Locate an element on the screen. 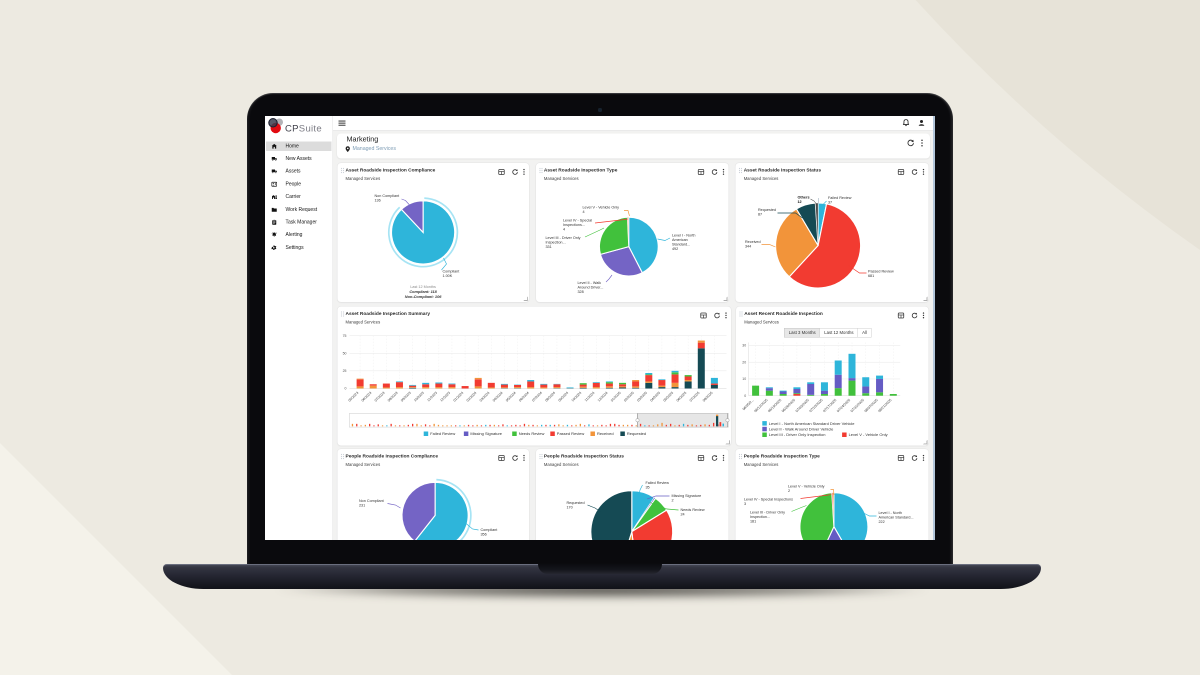  svg-text: 681 is located at coordinates (871, 276).